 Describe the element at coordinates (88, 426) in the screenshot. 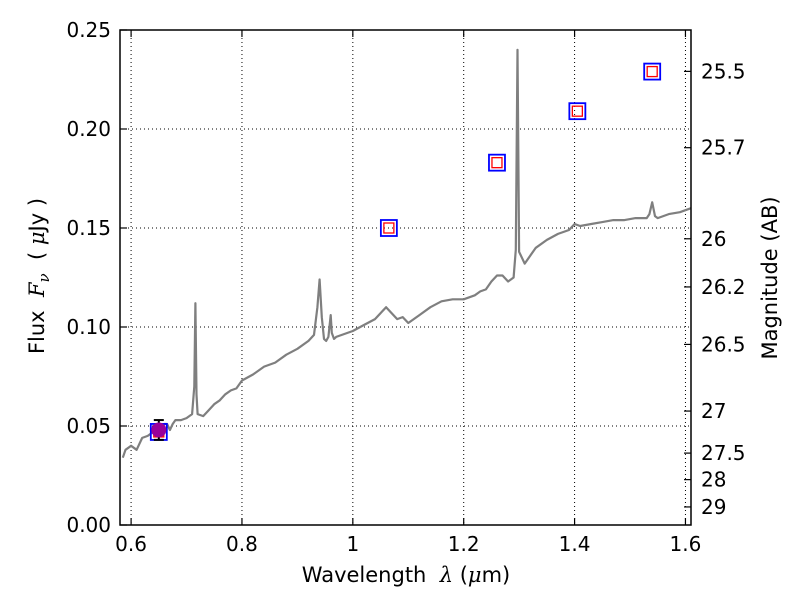

I see `y-tick-label: 0.05` at that location.